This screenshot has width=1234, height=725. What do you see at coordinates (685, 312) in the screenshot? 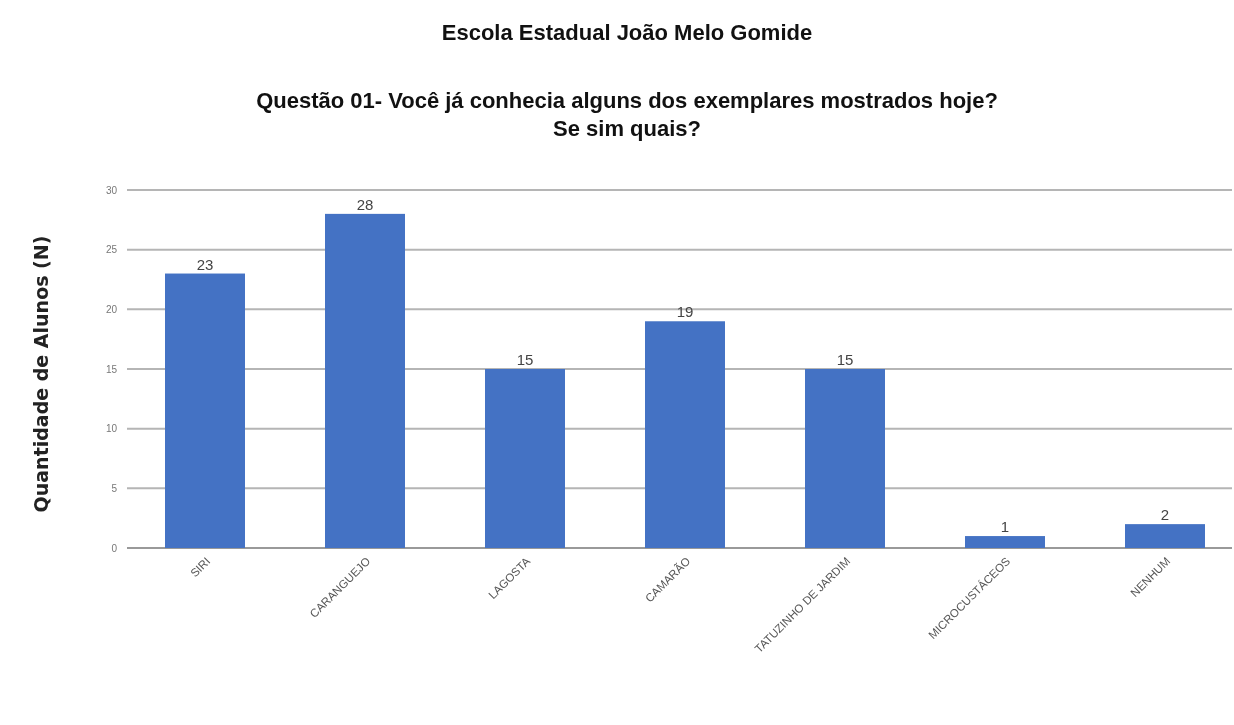
I see `data-label: 19` at bounding box center [685, 312].